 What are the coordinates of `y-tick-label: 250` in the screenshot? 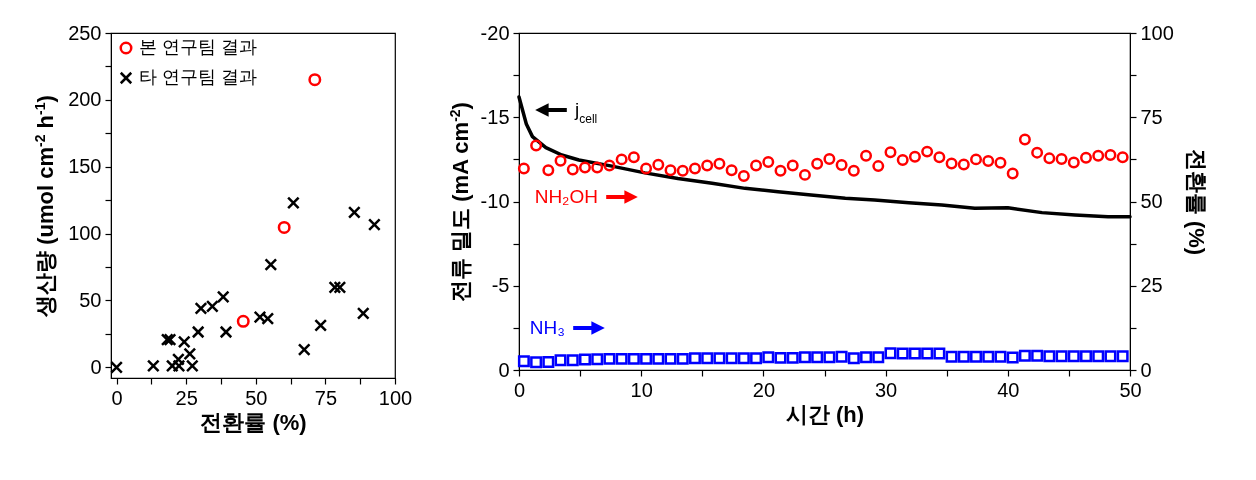 It's located at (85, 32).